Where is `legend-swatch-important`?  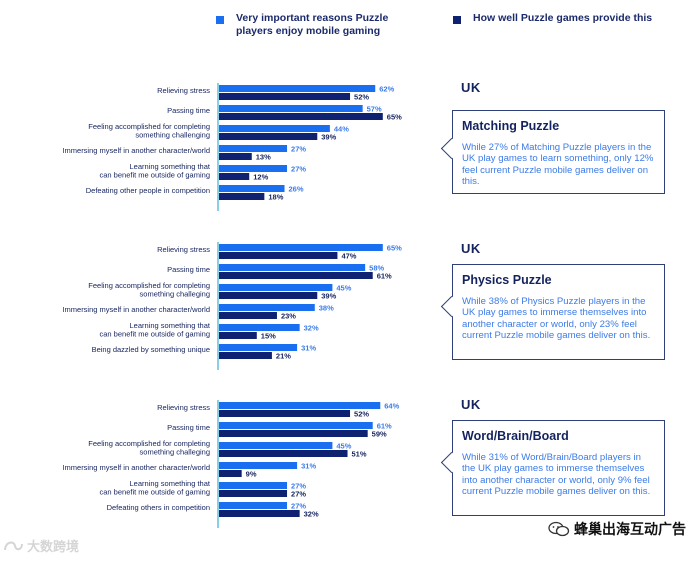 legend-swatch-important is located at coordinates (220, 20).